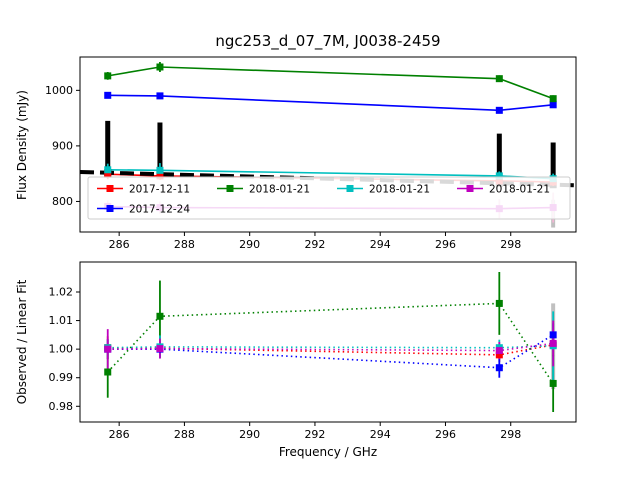  Describe the element at coordinates (61, 320) in the screenshot. I see `y-tick-label: 1.01` at that location.